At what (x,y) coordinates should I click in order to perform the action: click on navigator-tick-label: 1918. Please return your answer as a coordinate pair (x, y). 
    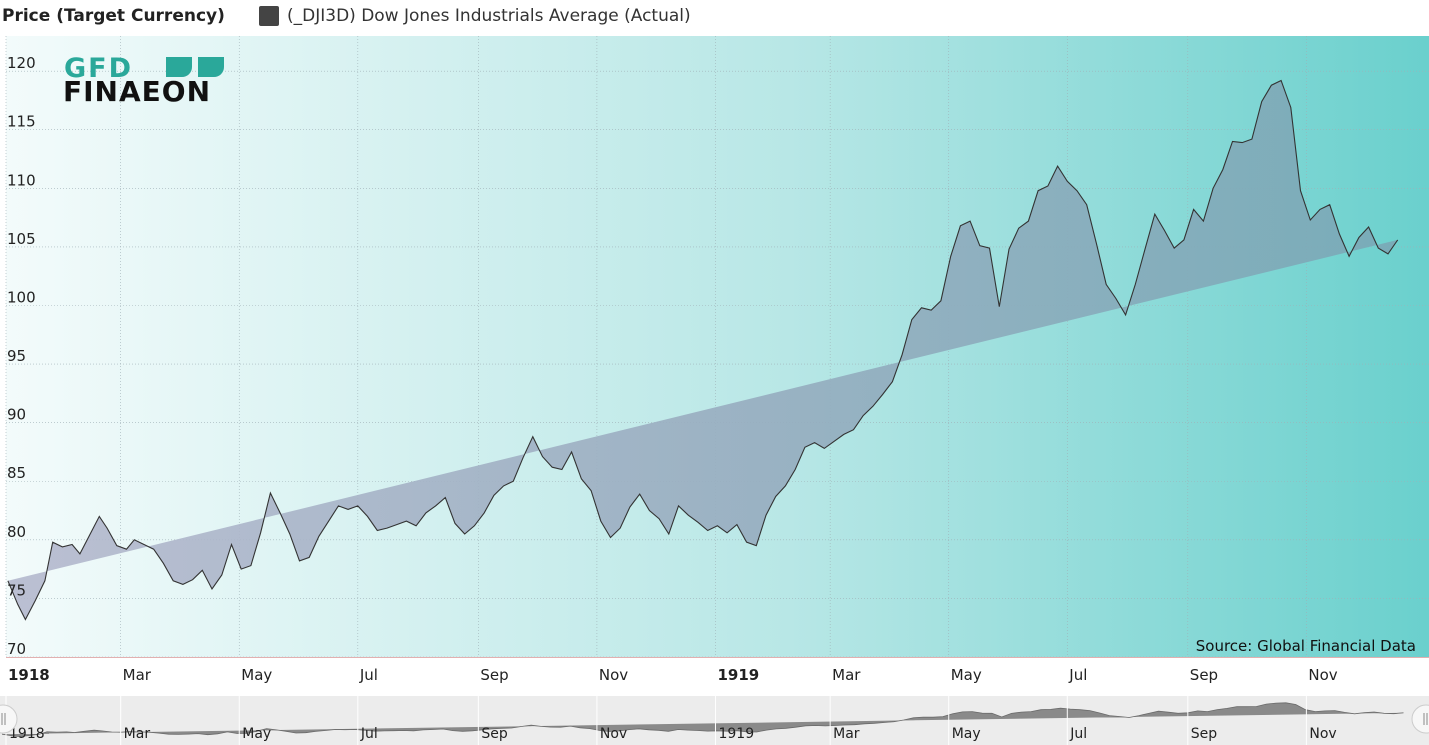
    Looking at the image, I should click on (27, 734).